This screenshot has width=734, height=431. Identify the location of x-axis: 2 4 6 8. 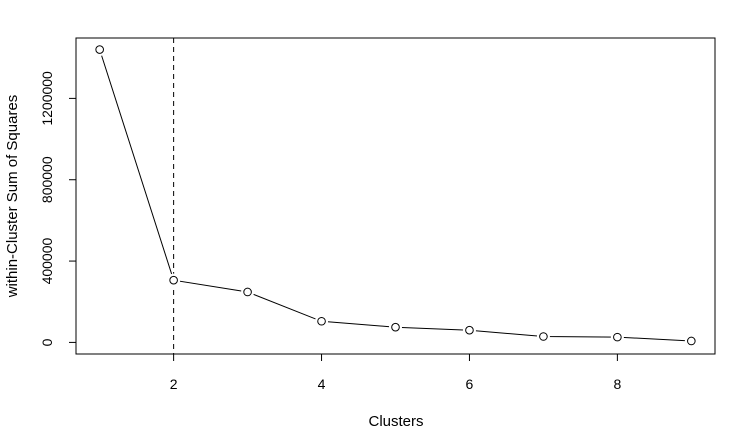
(395, 373).